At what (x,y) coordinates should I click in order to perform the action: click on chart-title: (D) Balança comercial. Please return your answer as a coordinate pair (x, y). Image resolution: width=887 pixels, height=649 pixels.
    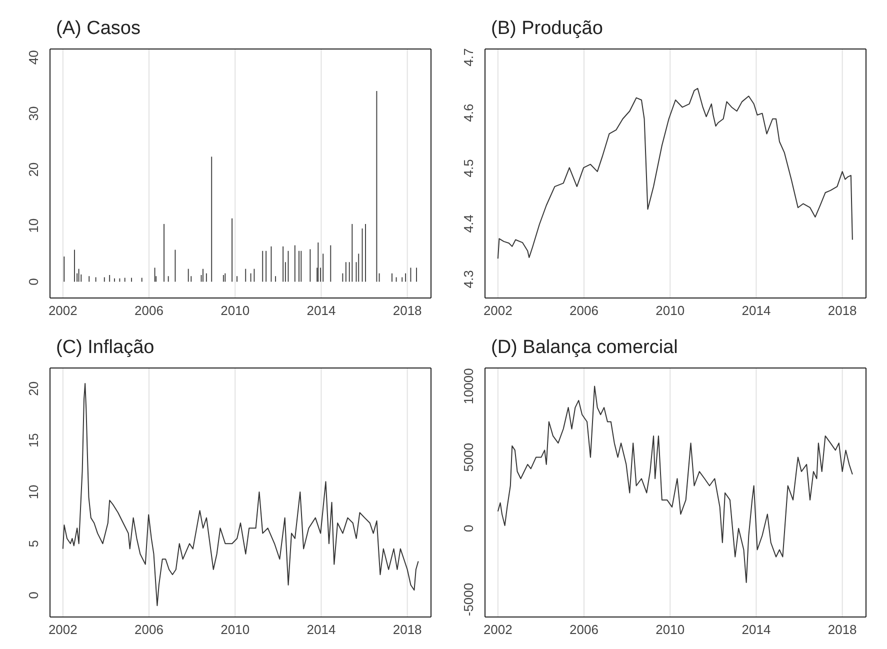
    Looking at the image, I should click on (584, 347).